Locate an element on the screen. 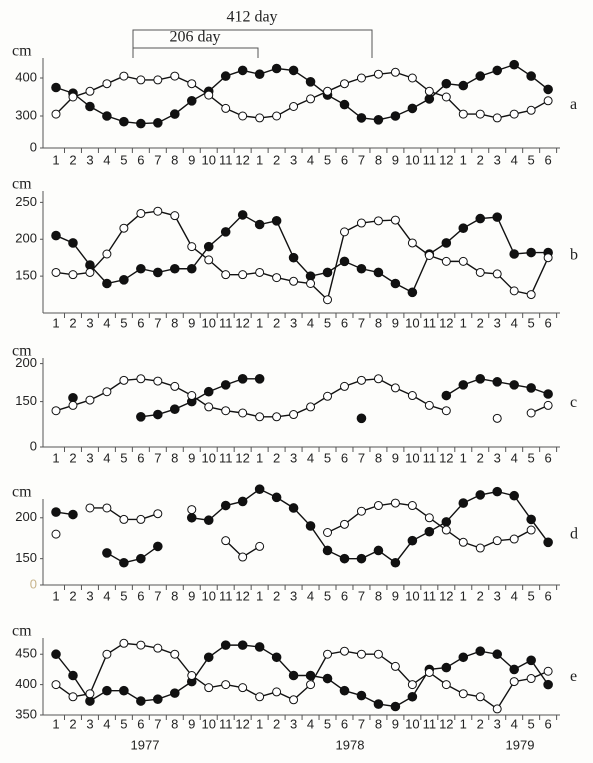  panel-label: d is located at coordinates (574, 534).